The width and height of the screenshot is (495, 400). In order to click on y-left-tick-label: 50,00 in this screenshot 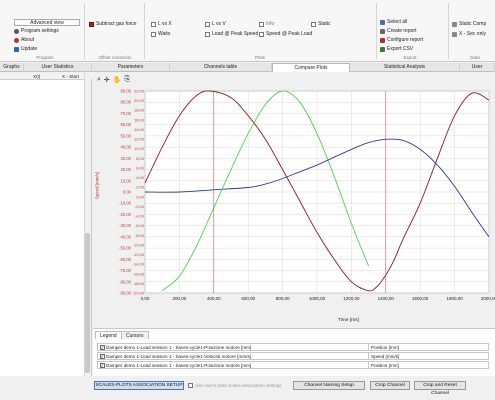, I will do `click(126, 135)`.